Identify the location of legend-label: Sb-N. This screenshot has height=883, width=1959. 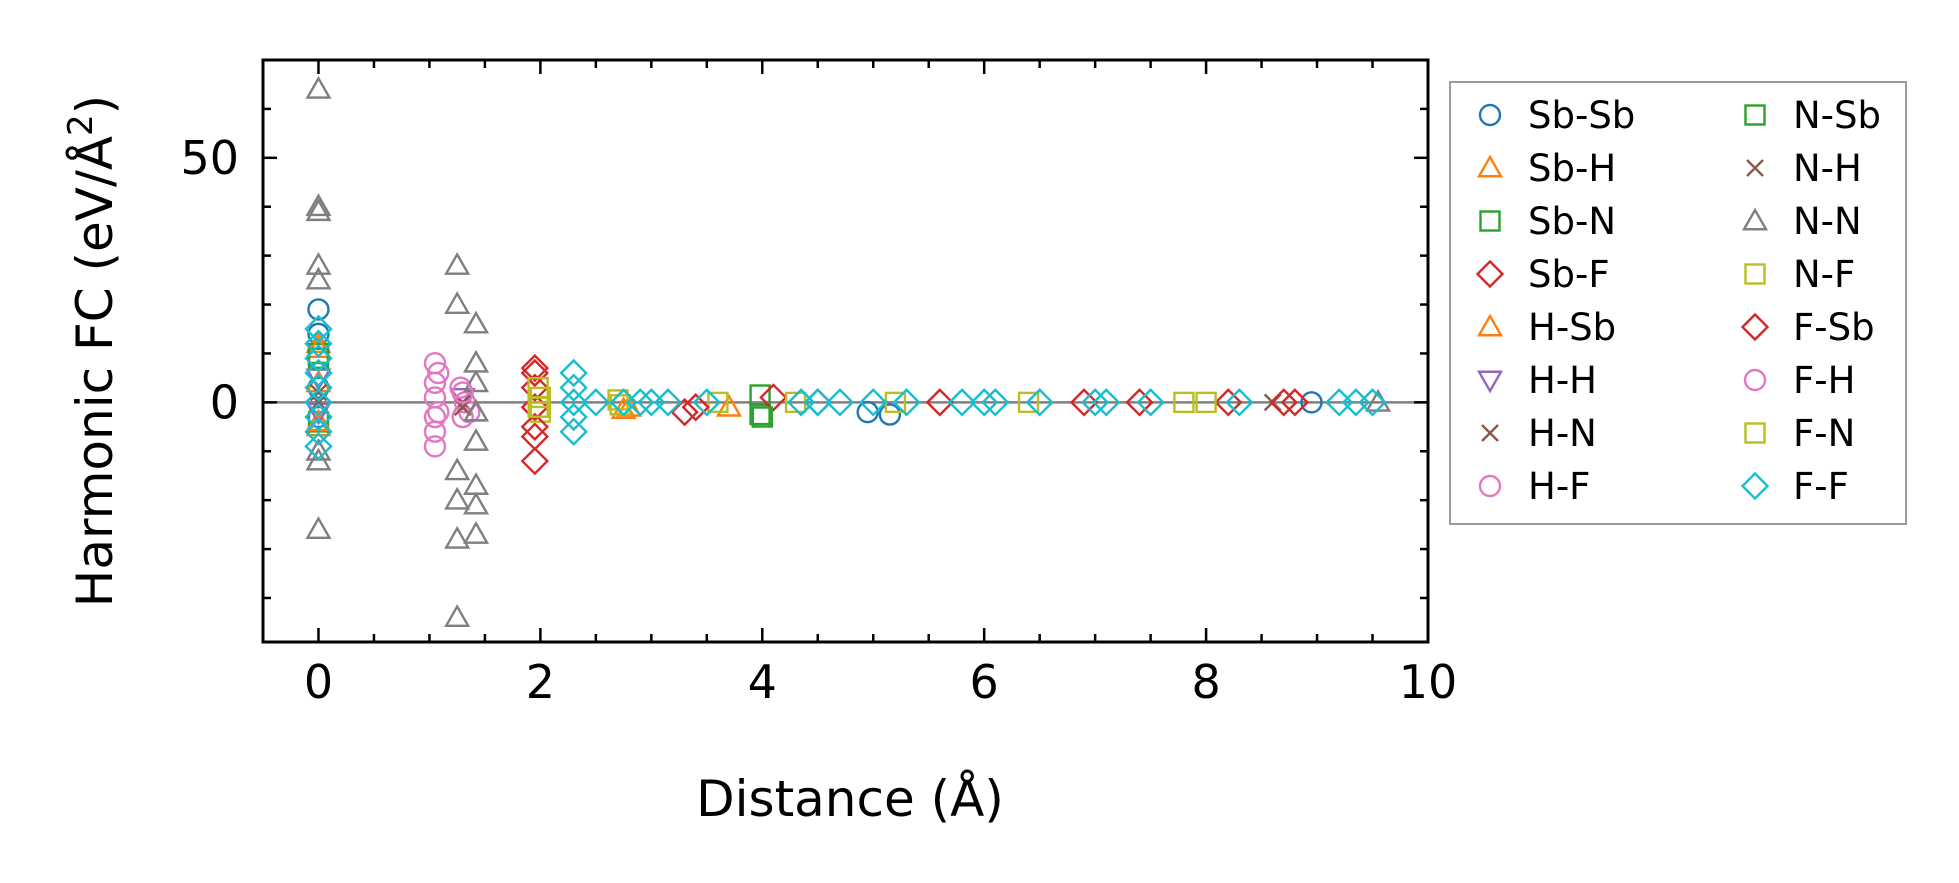
(1572, 221).